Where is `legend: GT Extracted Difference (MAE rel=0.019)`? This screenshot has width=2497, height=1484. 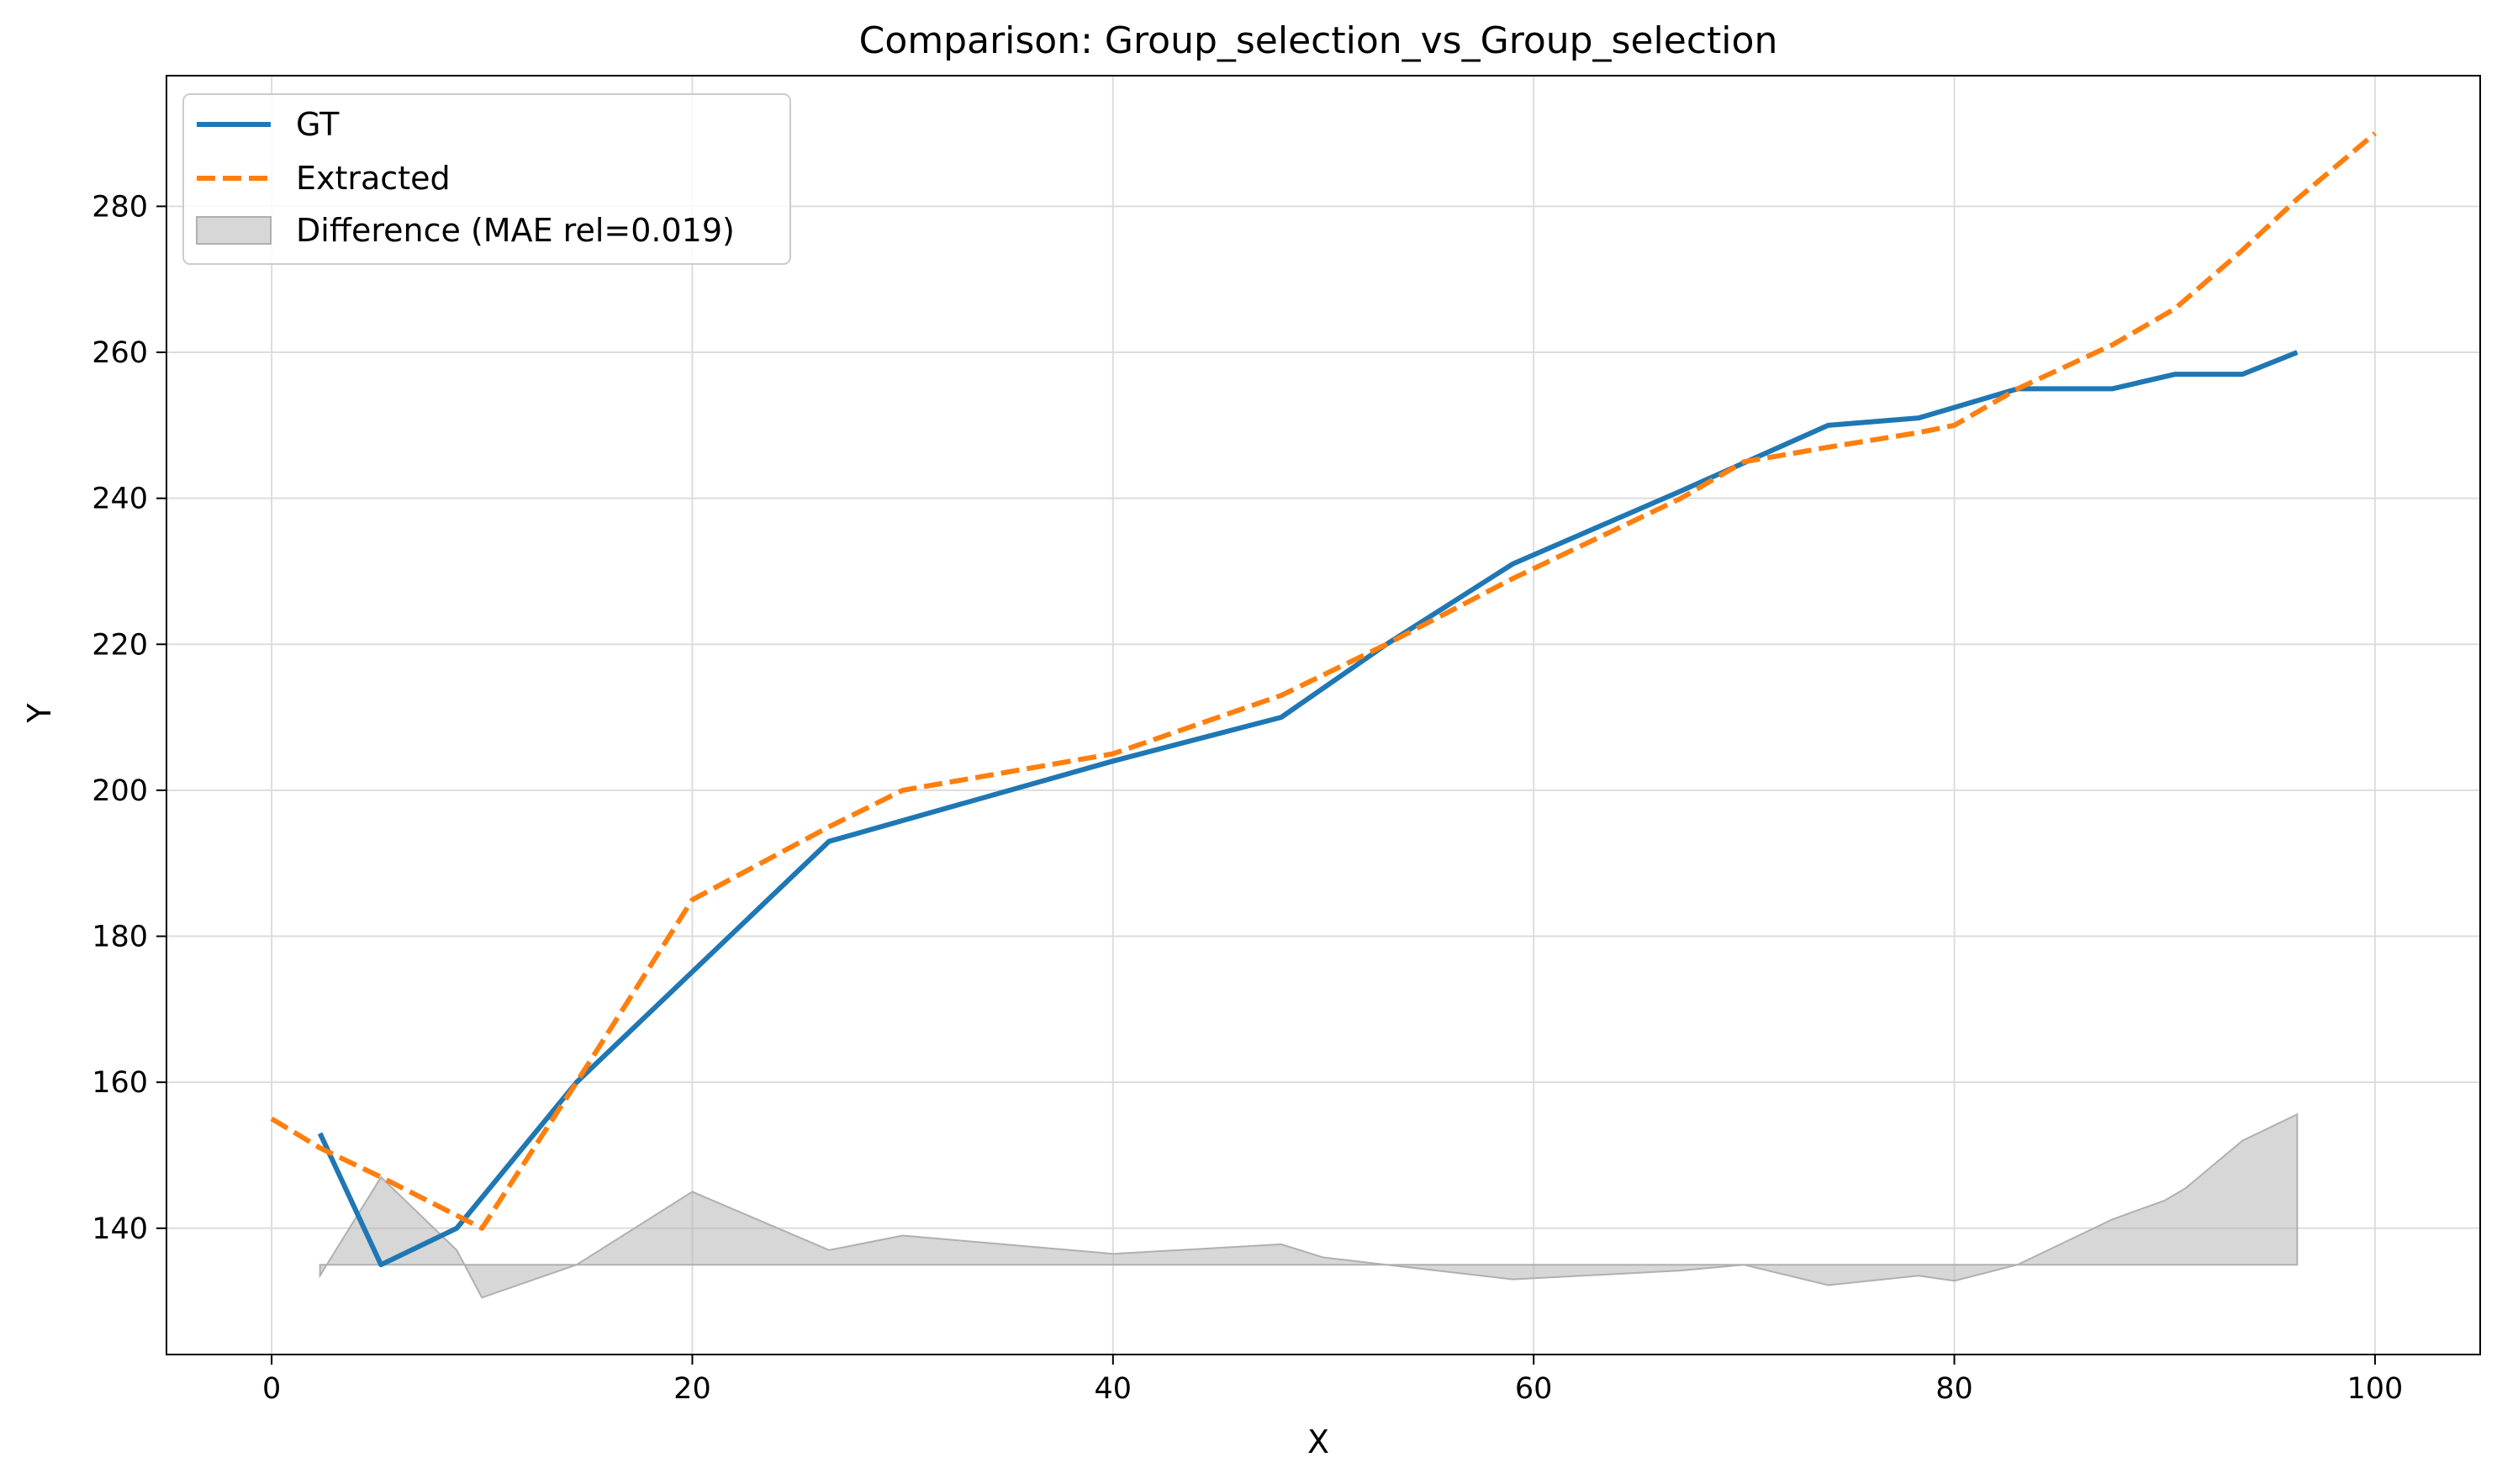 legend: GT Extracted Difference (MAE rel=0.019) is located at coordinates (486, 179).